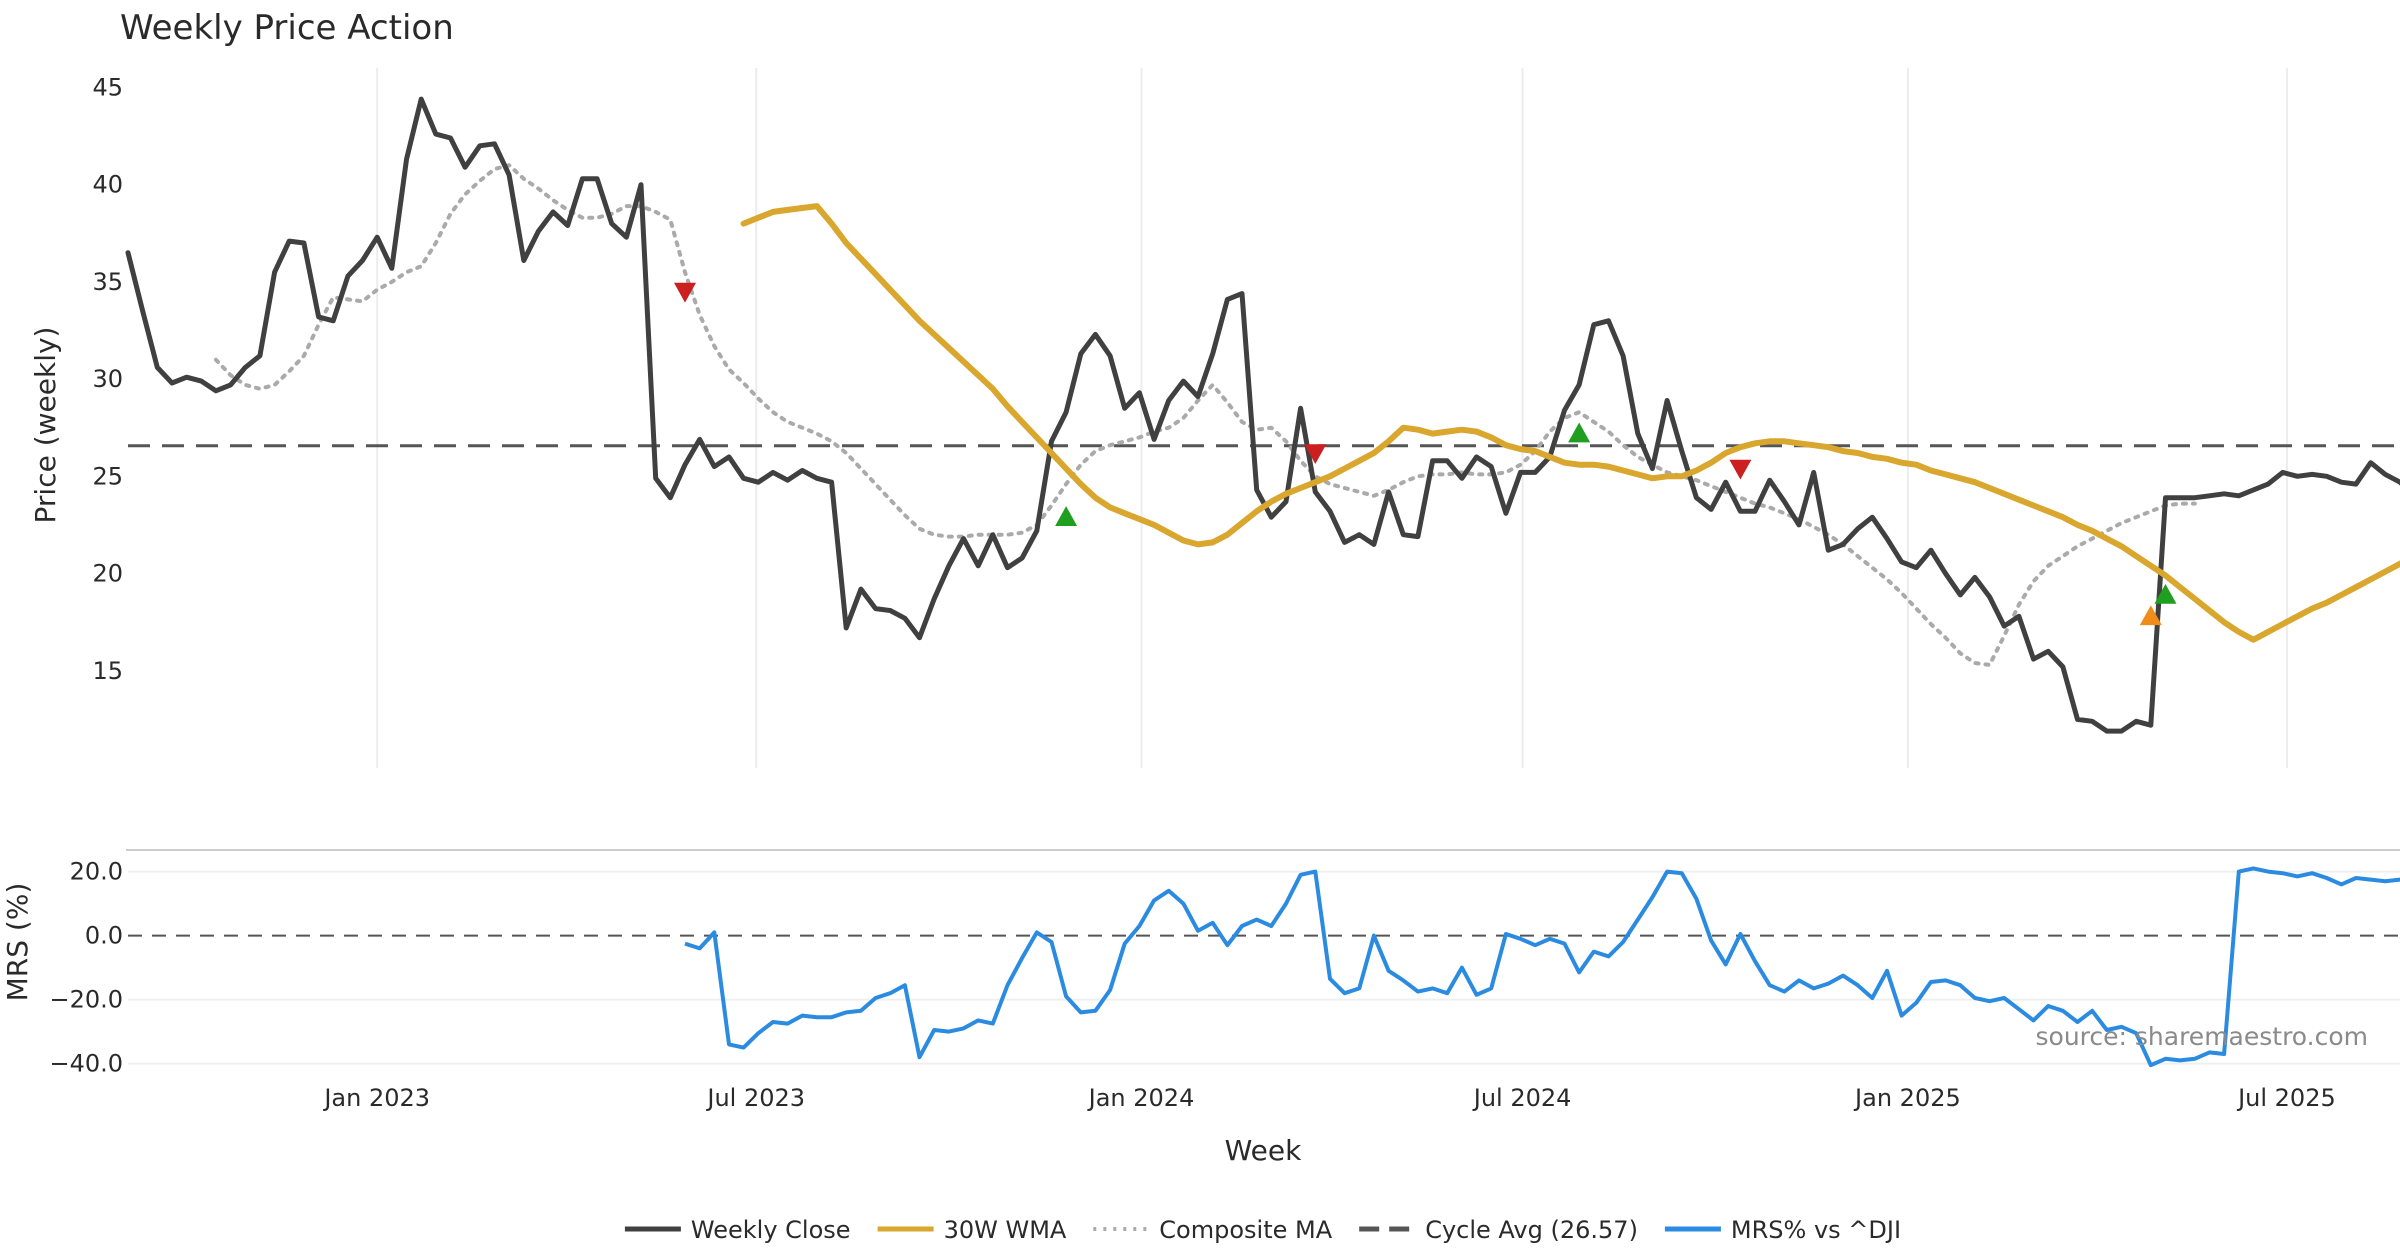 Image resolution: width=2400 pixels, height=1260 pixels. Describe the element at coordinates (107, 476) in the screenshot. I see `price-y-tick-label: 25` at that location.